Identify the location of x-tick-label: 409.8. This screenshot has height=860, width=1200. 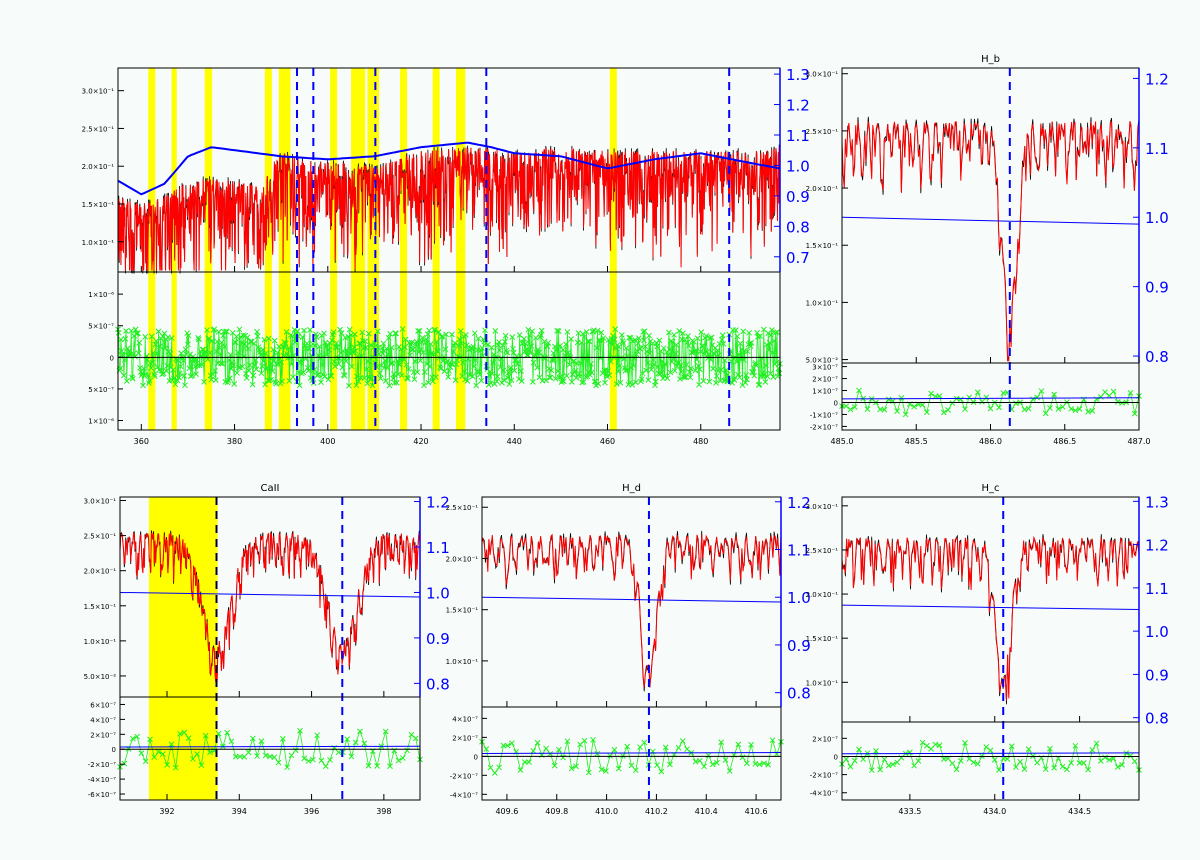
(556, 811).